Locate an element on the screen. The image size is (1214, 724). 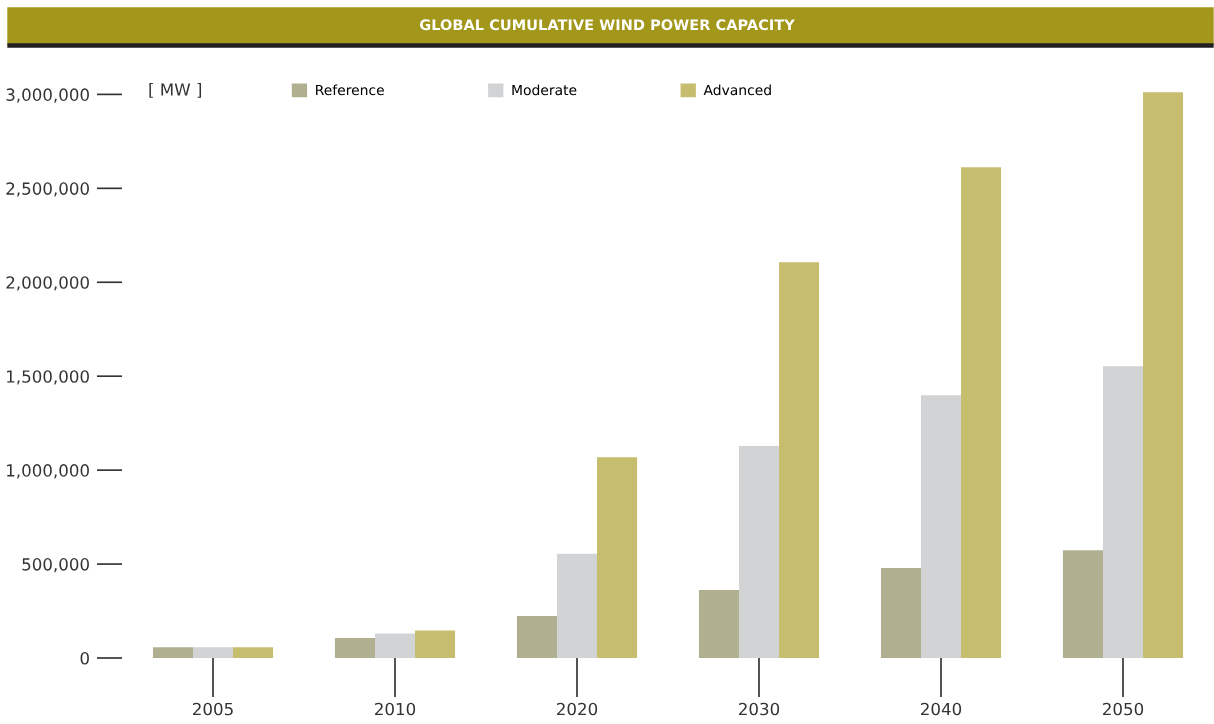
legend-label: Moderate is located at coordinates (544, 90).